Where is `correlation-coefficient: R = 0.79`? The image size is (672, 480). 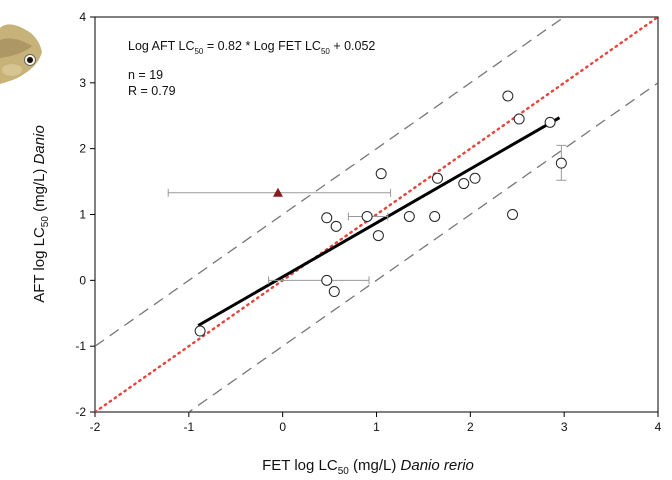 correlation-coefficient: R = 0.79 is located at coordinates (152, 91).